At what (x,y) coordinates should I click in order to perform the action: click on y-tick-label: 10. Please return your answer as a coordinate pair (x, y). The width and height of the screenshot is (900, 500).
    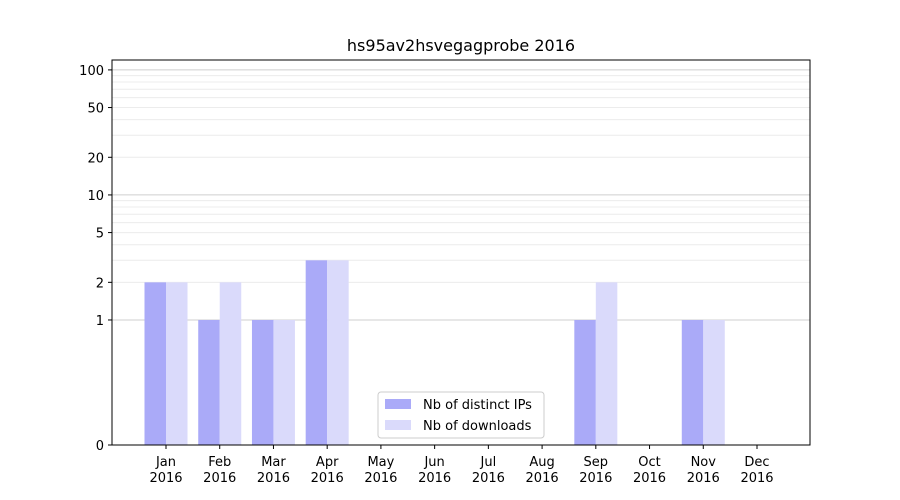
    Looking at the image, I should click on (95, 196).